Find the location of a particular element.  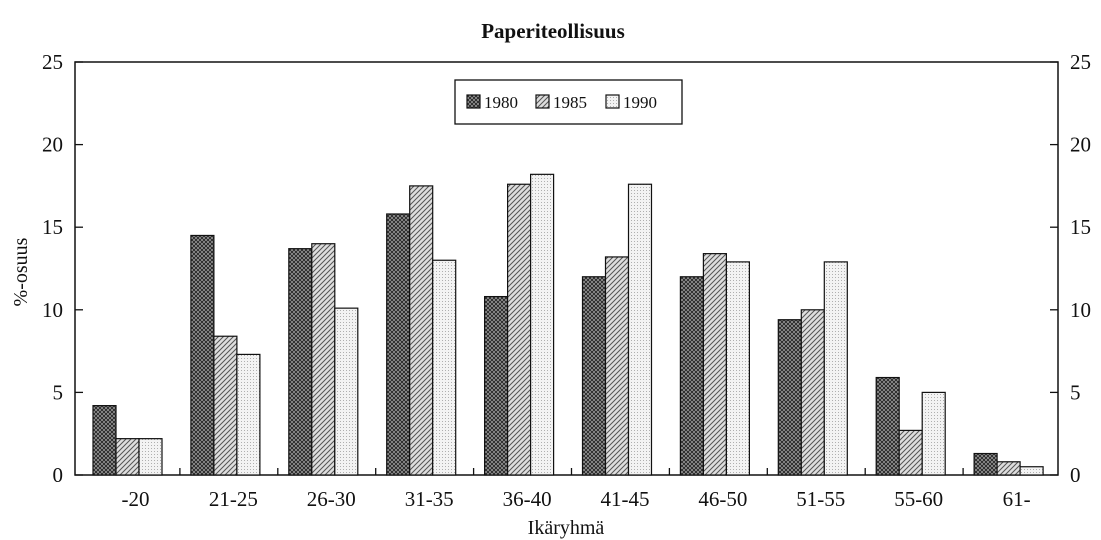

right-y-tick-label: 20 is located at coordinates (1080, 145).